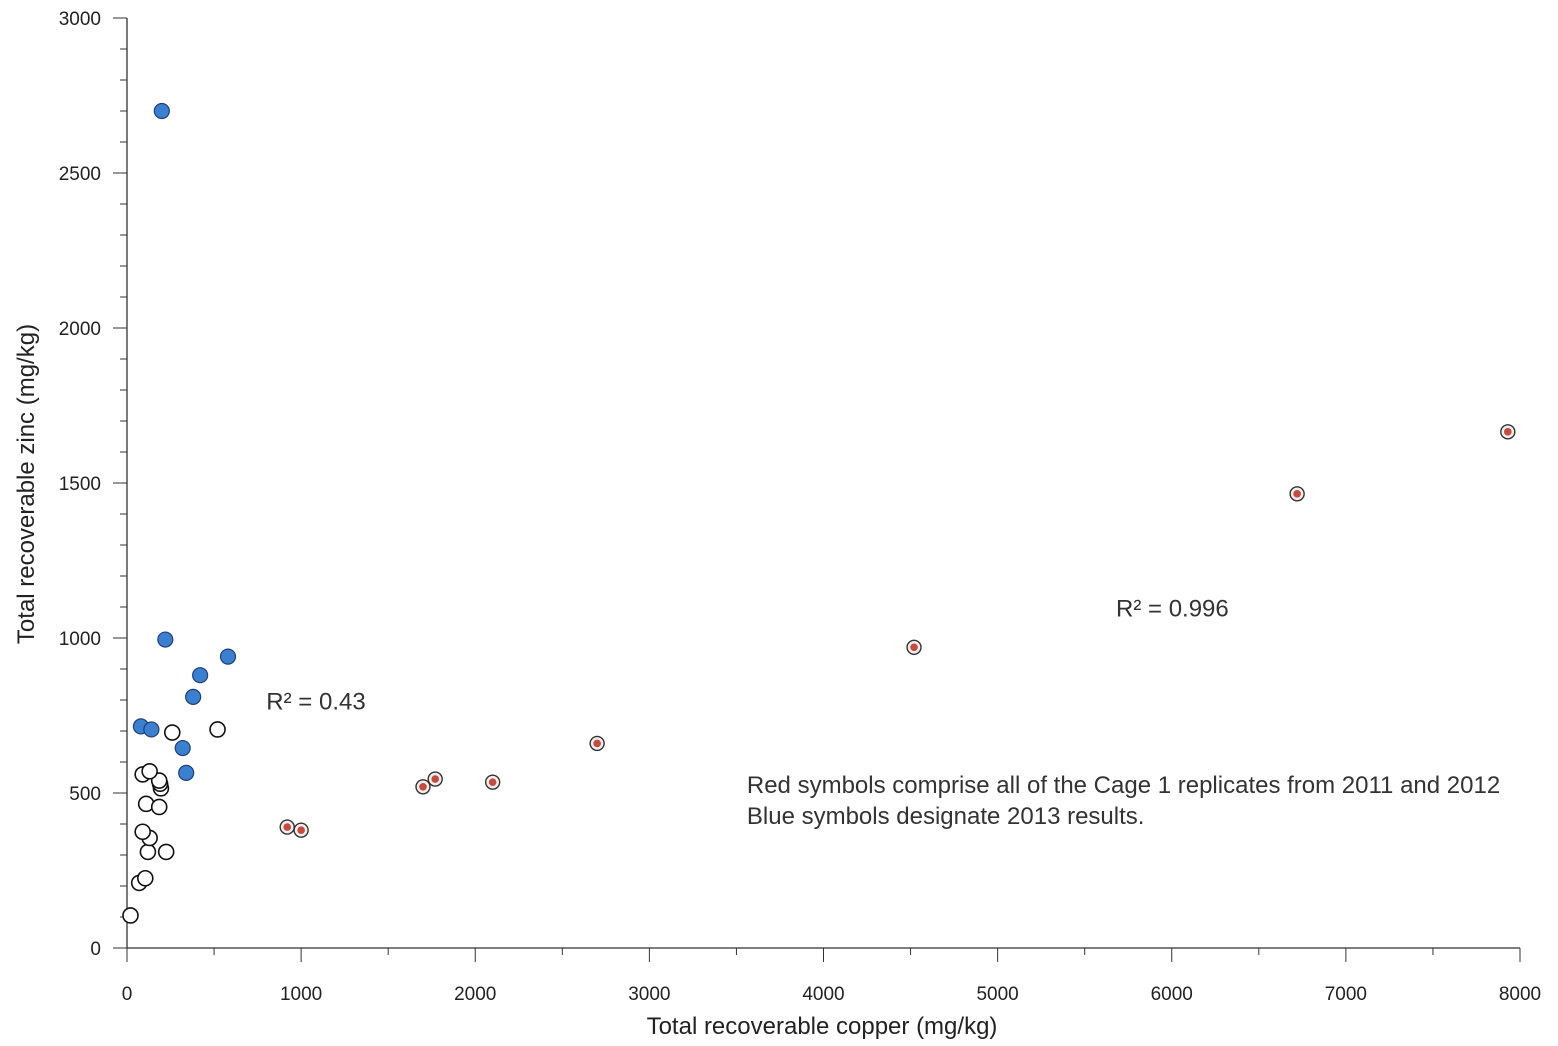 The image size is (1558, 1046). Describe the element at coordinates (315, 701) in the screenshot. I see `r-squared-label: R² = 0.43` at that location.